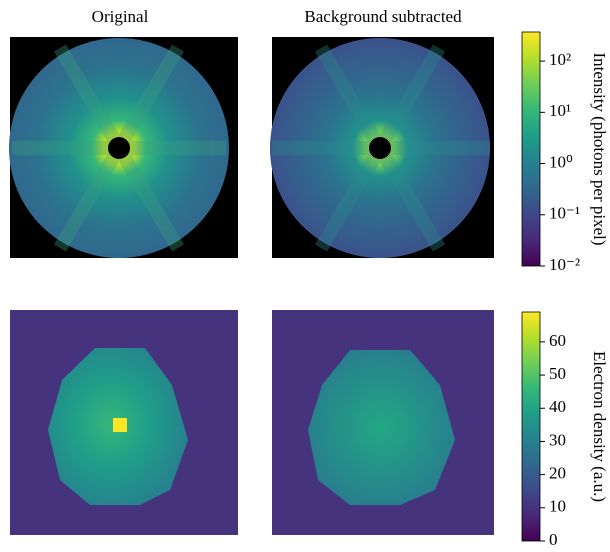 This screenshot has height=552, width=610. Describe the element at coordinates (553, 538) in the screenshot. I see `tick-label: 0` at that location.